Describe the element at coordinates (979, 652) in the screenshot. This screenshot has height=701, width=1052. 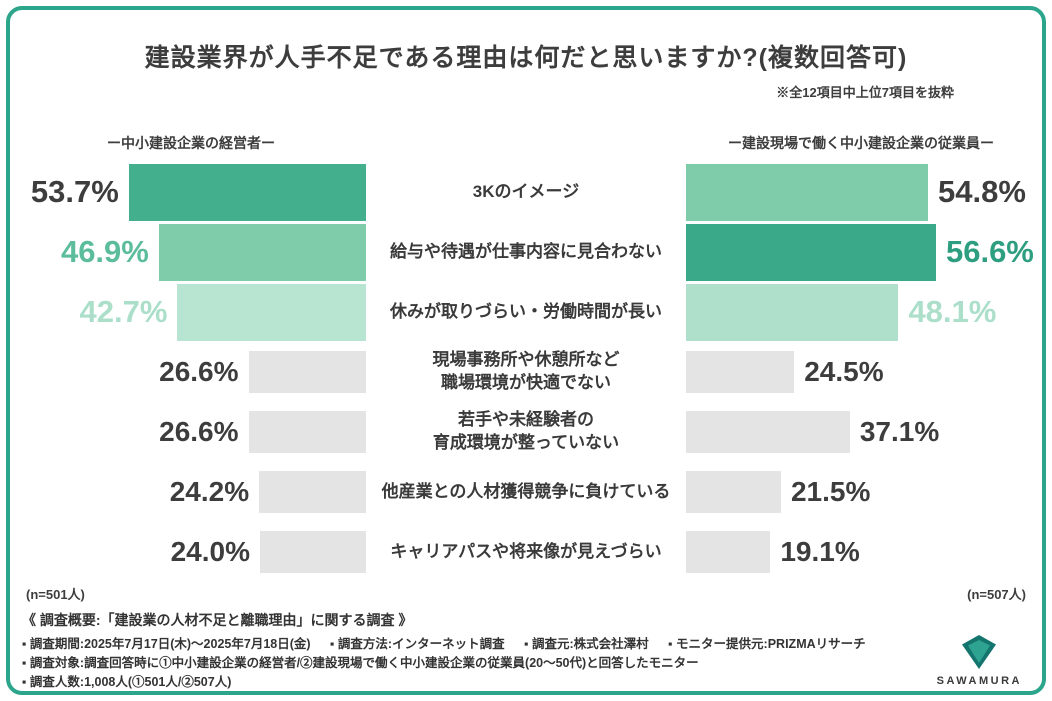
I see `logo-gem-icon` at that location.